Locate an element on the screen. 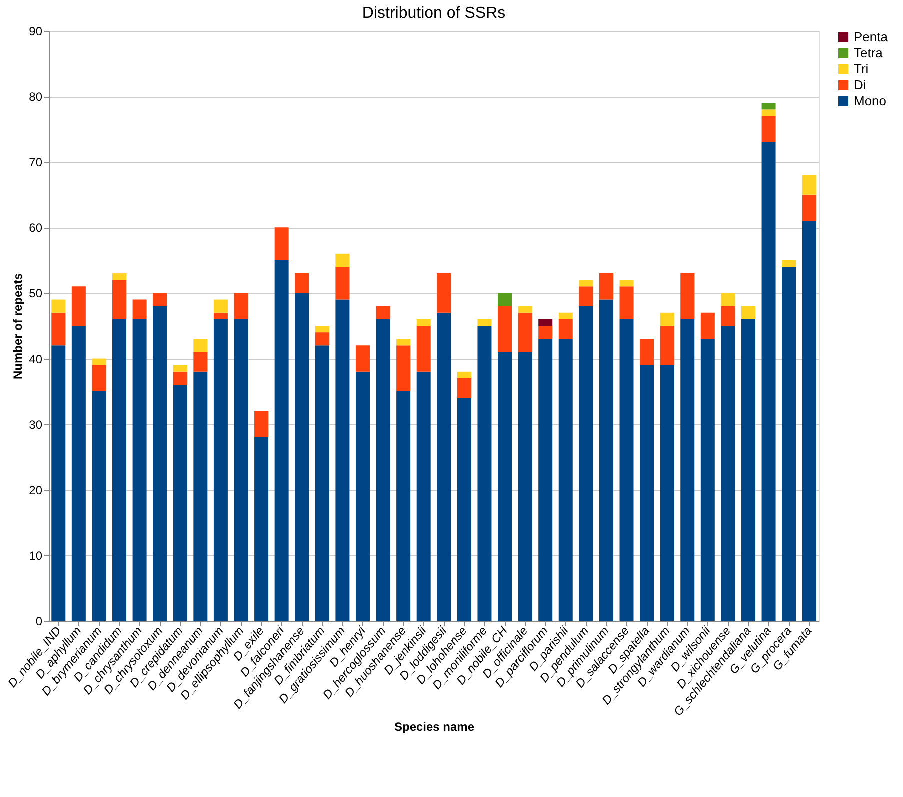 This screenshot has height=797, width=903. y-tick-label: 0 is located at coordinates (39, 621).